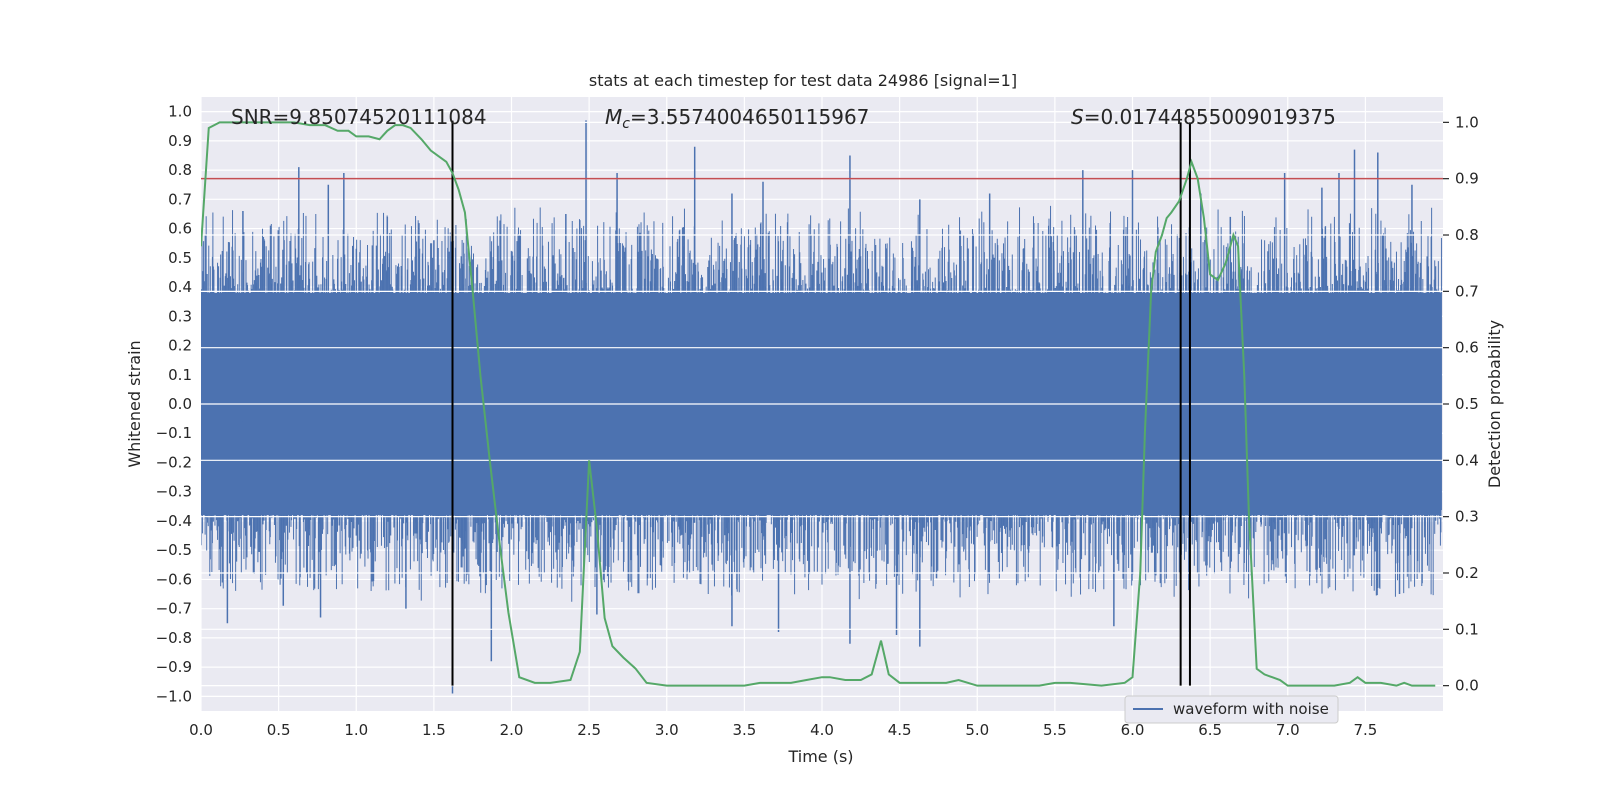  What do you see at coordinates (180, 170) in the screenshot?
I see `y-tick-label: 0.8` at bounding box center [180, 170].